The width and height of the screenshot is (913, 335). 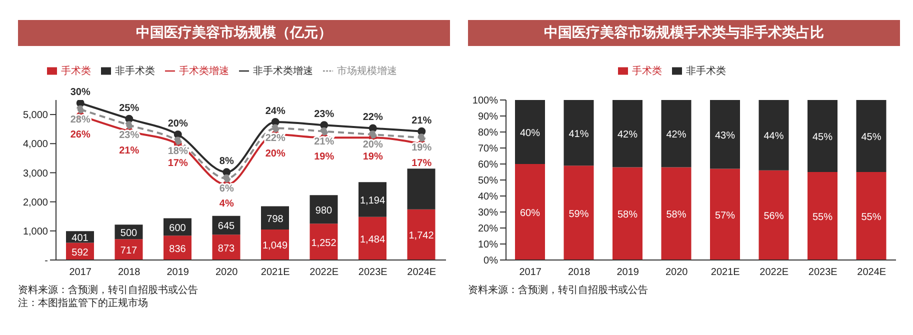 I want to click on y-tick-label: 4,000, so click(x=35, y=144).